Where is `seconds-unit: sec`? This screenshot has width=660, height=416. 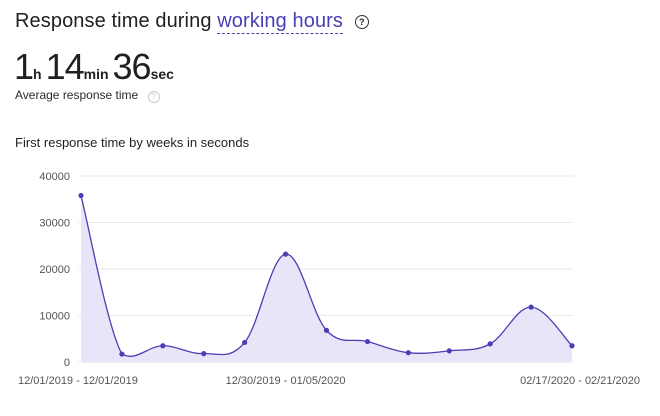
seconds-unit: sec is located at coordinates (162, 74).